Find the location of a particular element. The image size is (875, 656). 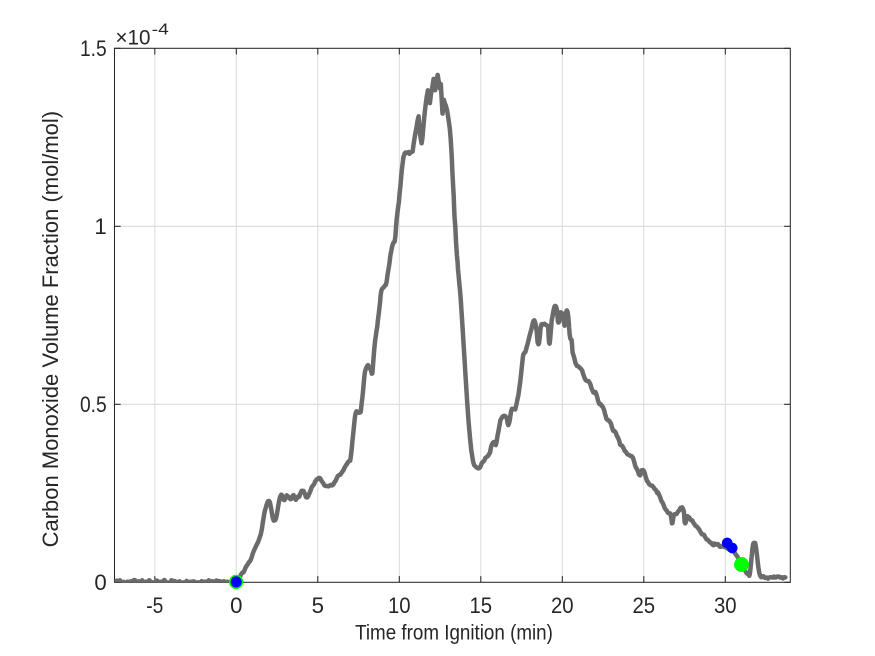

svg-text: 10 is located at coordinates (399, 605).